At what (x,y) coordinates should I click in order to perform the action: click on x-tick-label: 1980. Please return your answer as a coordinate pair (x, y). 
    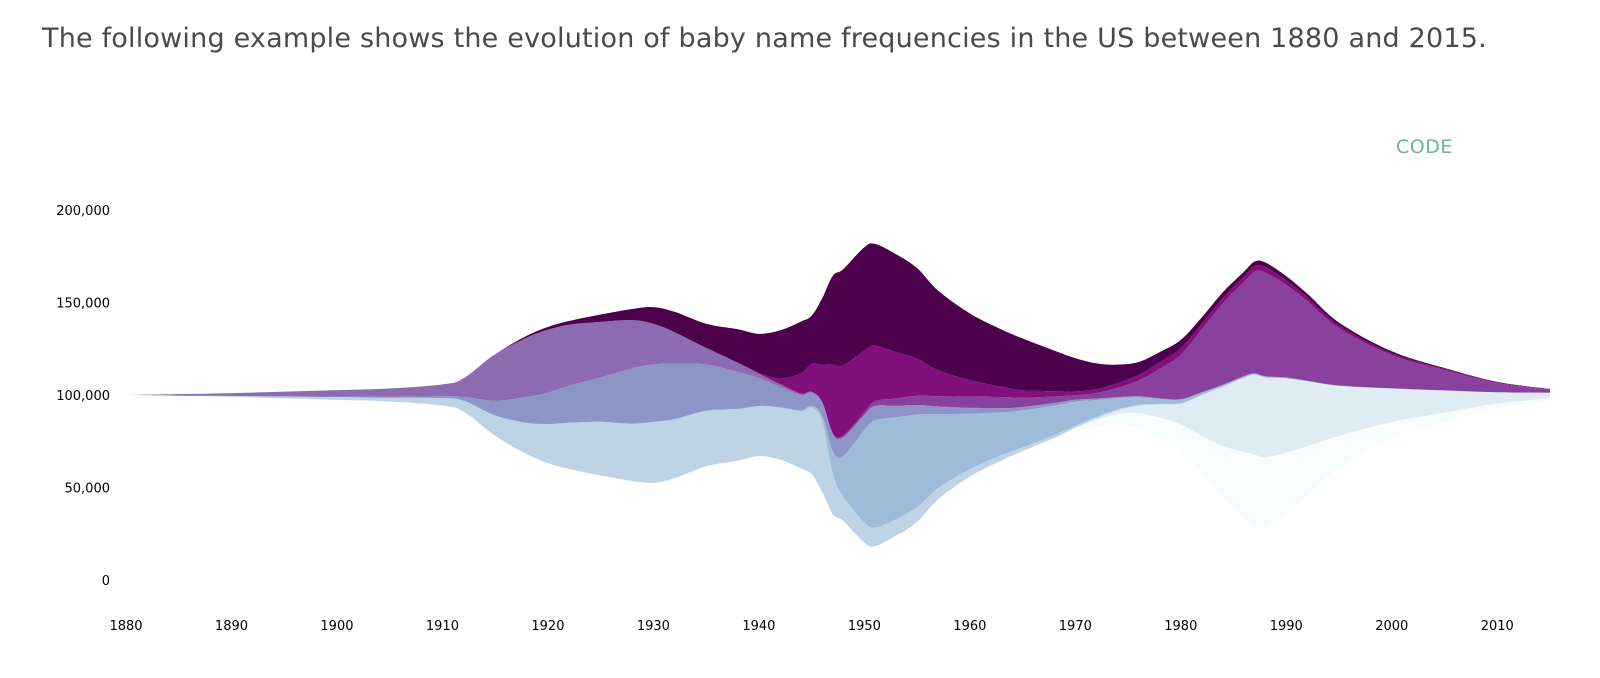
    Looking at the image, I should click on (1180, 626).